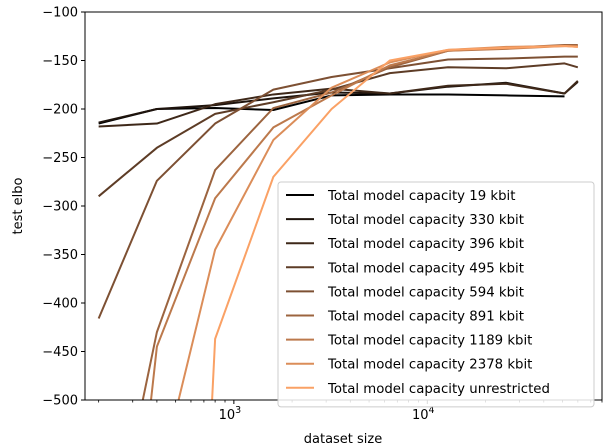 This screenshot has width=603, height=448. What do you see at coordinates (60, 401) in the screenshot?
I see `y-tick-label: −500` at bounding box center [60, 401].